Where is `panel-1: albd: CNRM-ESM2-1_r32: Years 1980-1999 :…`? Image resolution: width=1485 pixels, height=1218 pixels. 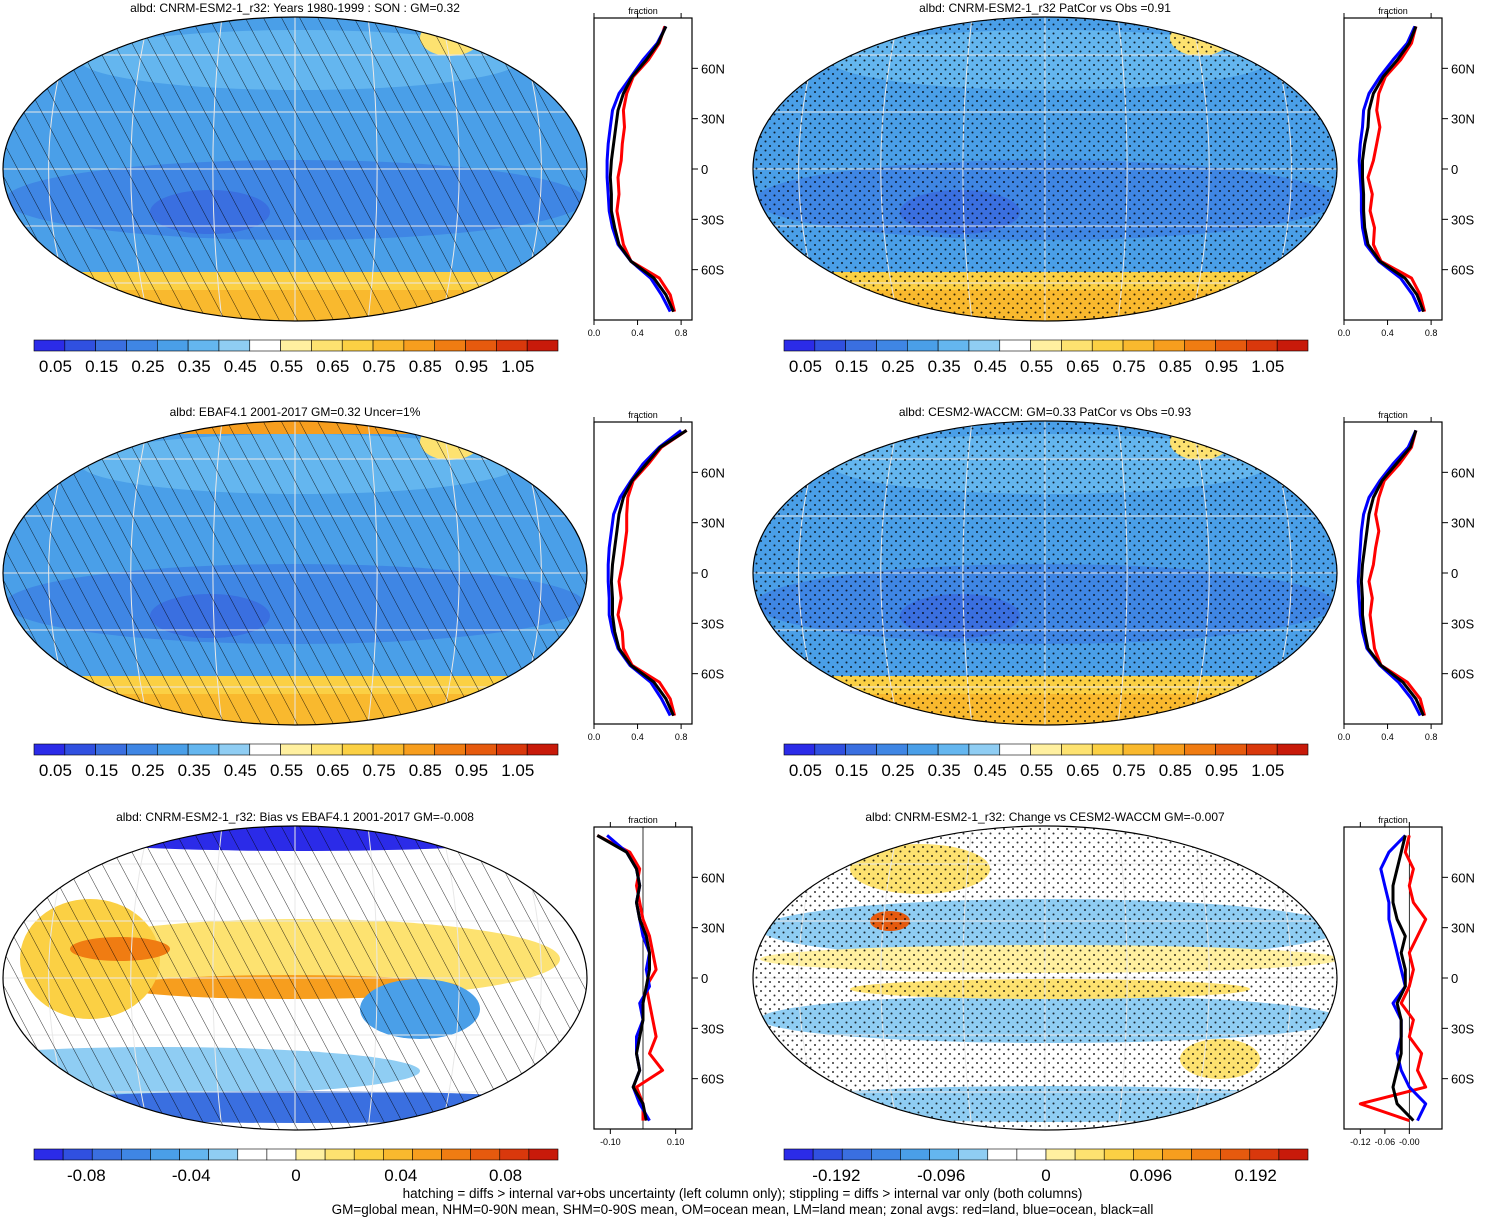 panel-1: albd: CNRM-ESM2-1_r32: Years 1980-1999 :… is located at coordinates (363, 188).